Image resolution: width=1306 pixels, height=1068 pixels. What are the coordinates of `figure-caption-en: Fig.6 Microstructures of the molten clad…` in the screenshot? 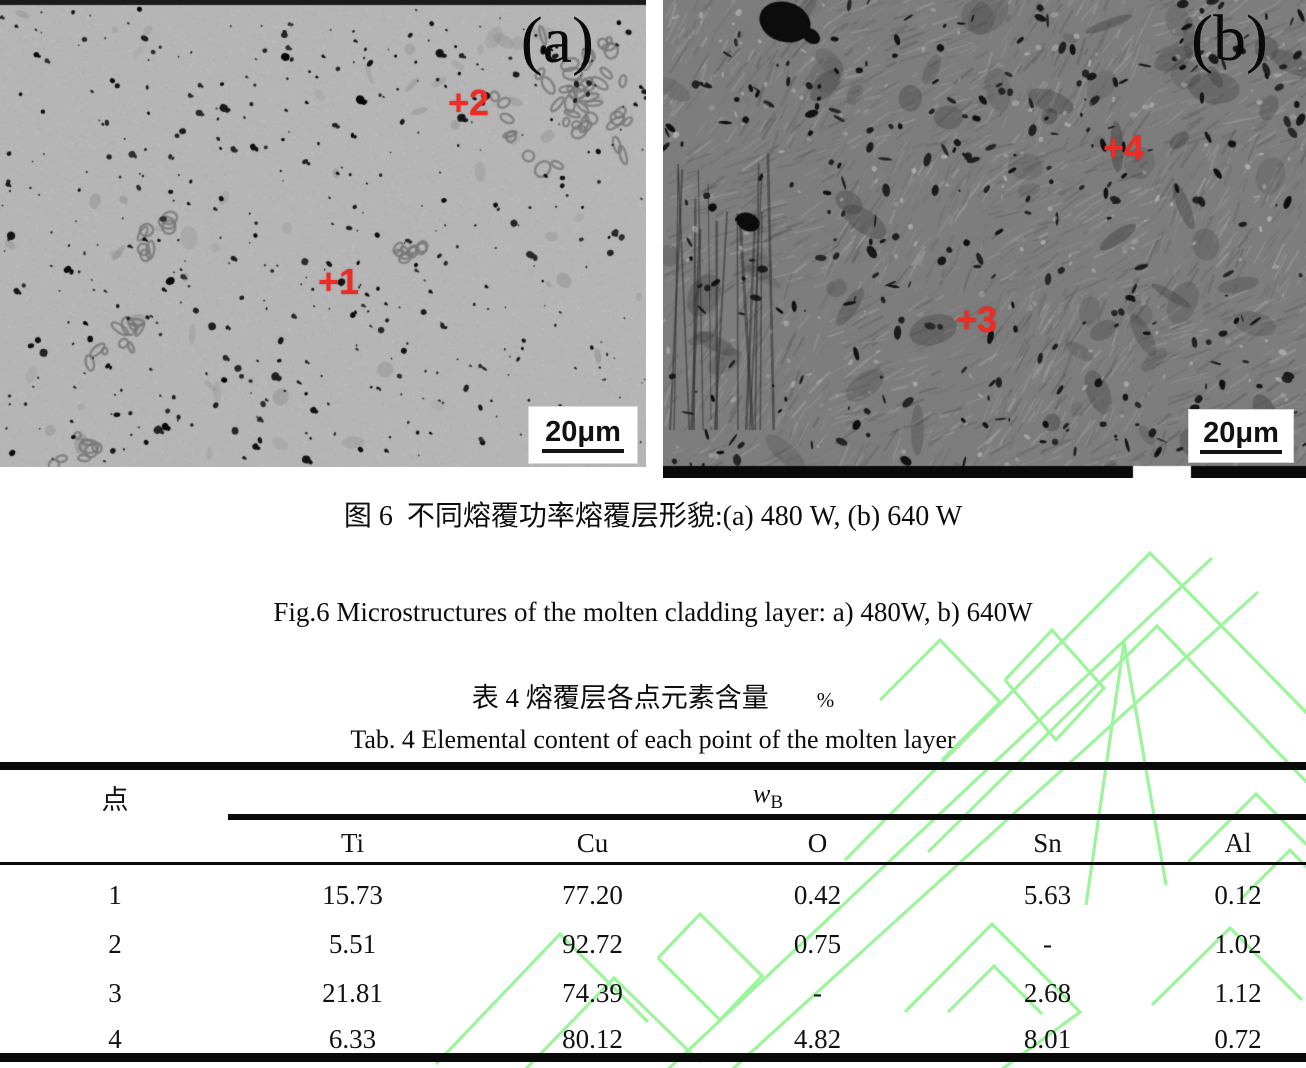 It's located at (653, 612).